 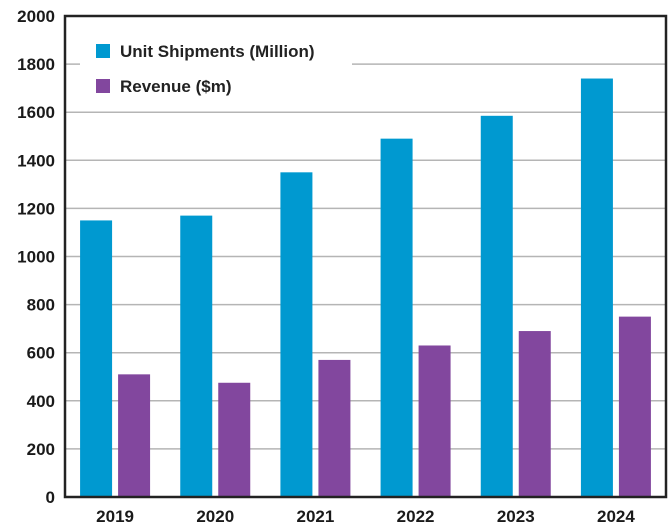 I want to click on bar-revenue-2020, so click(x=234, y=439).